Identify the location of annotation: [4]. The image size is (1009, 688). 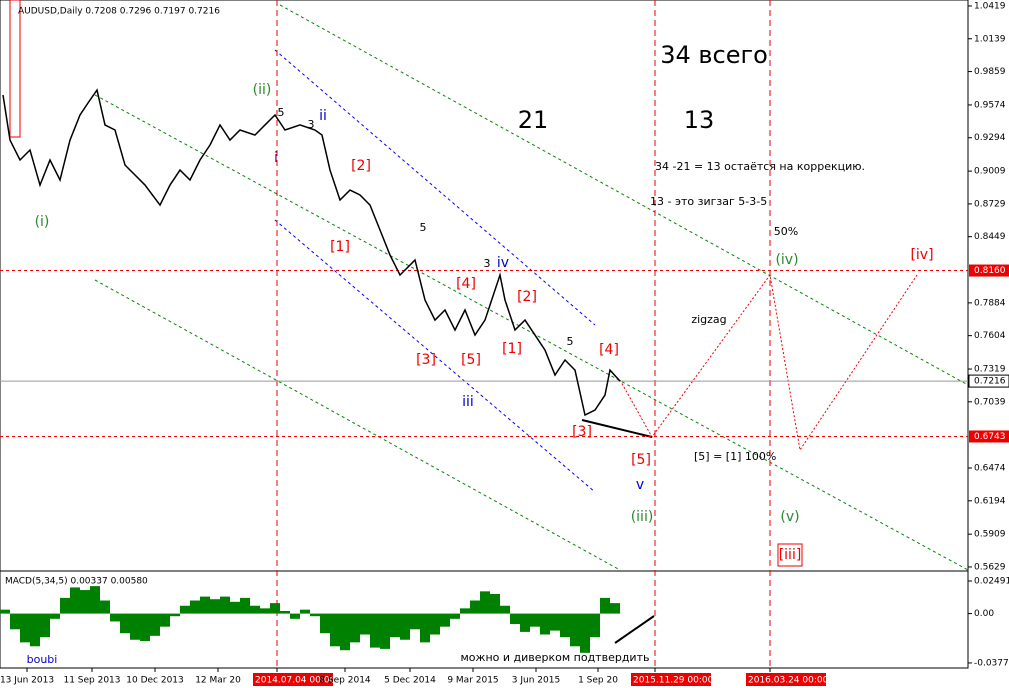
(466, 284).